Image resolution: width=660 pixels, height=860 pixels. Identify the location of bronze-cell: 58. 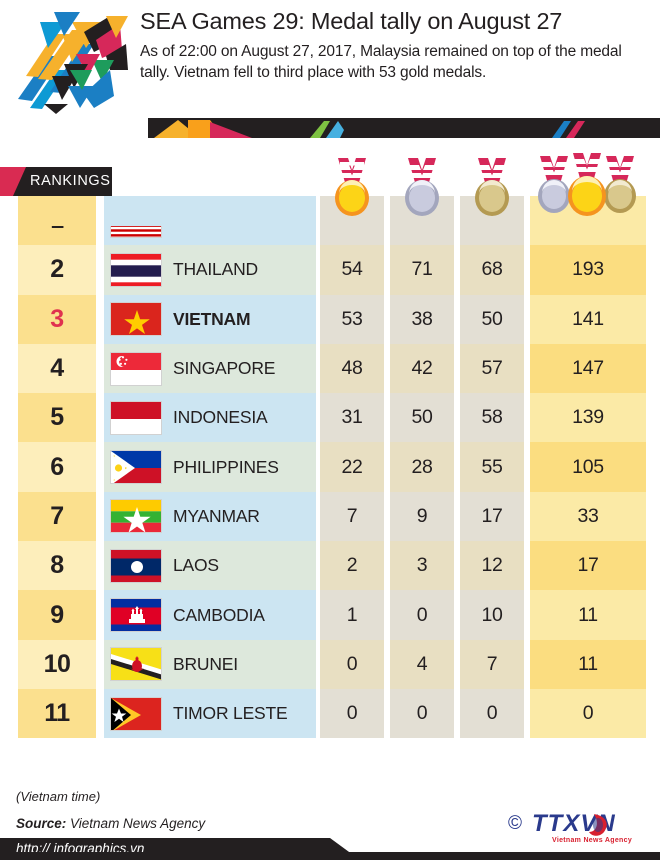
(492, 418).